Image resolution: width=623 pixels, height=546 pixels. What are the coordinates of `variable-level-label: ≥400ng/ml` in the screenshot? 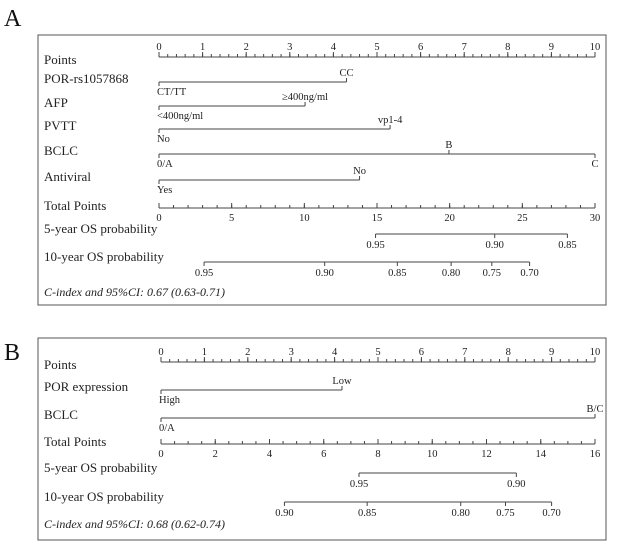 It's located at (305, 97).